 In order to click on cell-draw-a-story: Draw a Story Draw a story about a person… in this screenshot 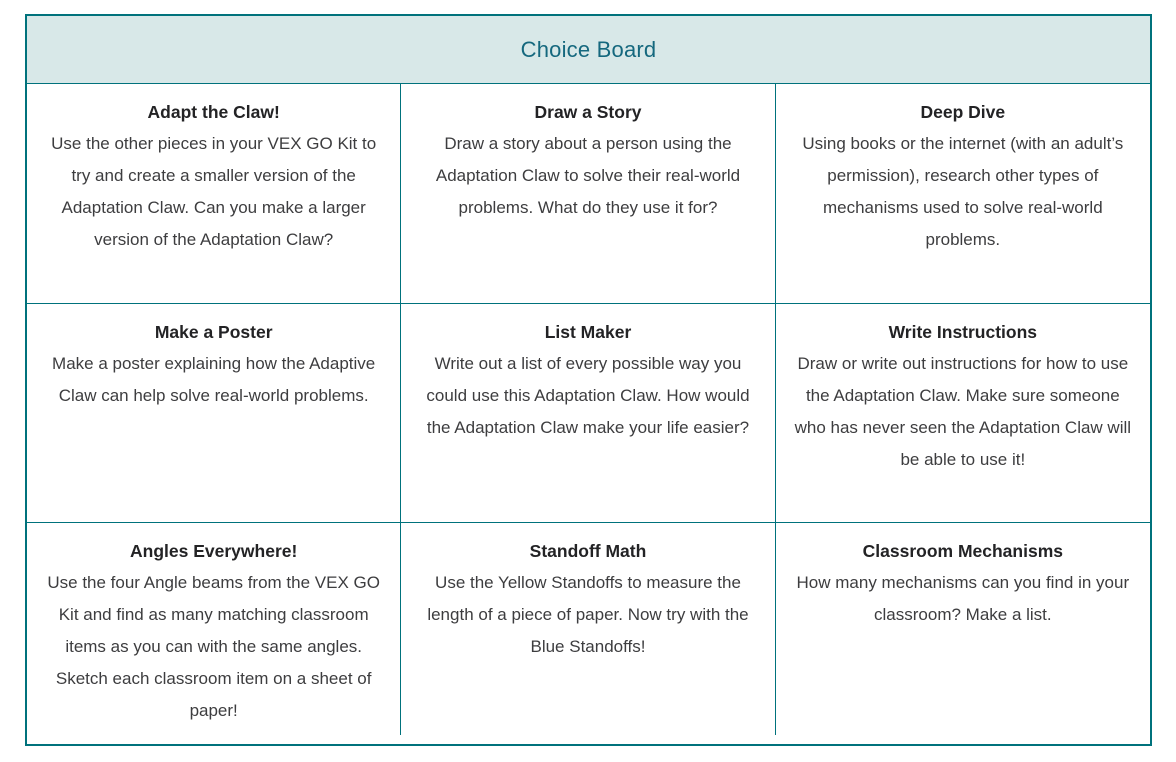, I will do `click(588, 194)`.